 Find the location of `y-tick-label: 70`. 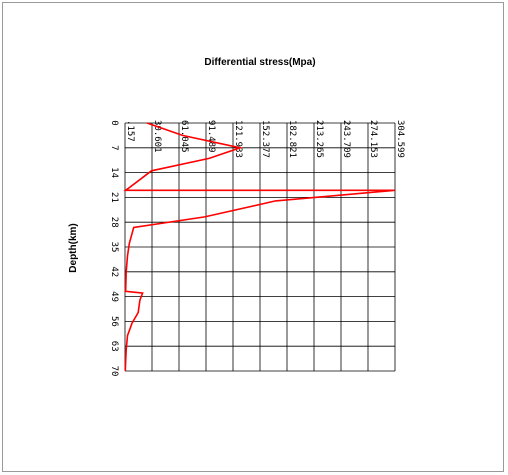

y-tick-label: 70 is located at coordinates (114, 371).